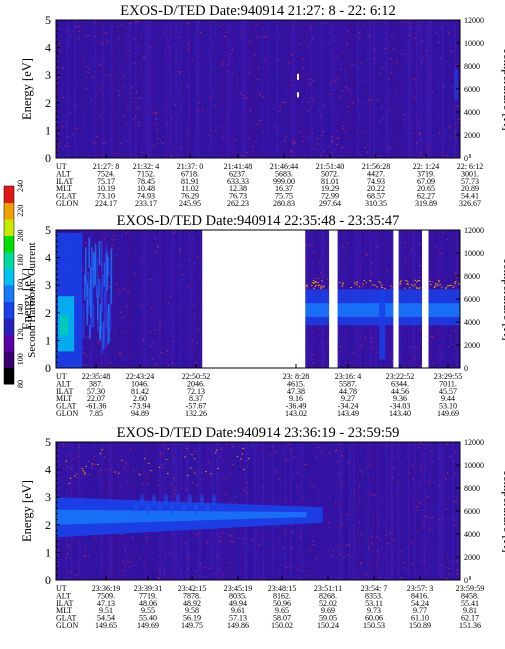  I want to click on ephemeris-value: 297.64, so click(330, 203).